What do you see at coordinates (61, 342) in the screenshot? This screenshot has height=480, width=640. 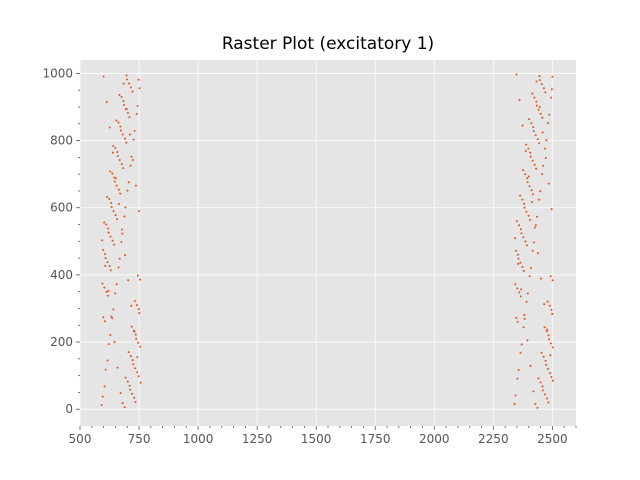 I see `y-tick-label: 200` at bounding box center [61, 342].